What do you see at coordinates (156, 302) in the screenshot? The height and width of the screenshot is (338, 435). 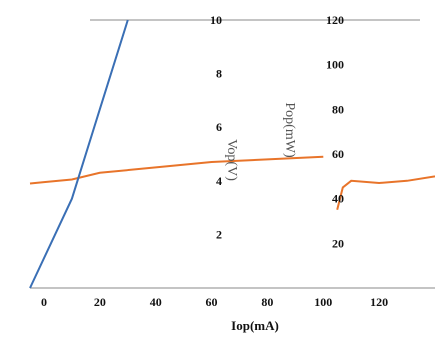 I see `x-tick-label: 40` at bounding box center [156, 302].